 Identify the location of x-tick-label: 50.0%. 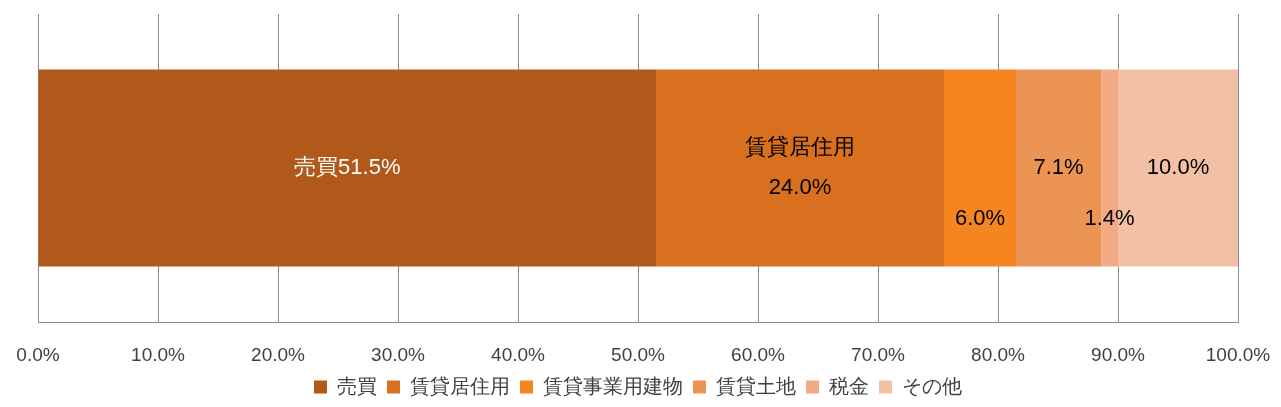
(638, 354).